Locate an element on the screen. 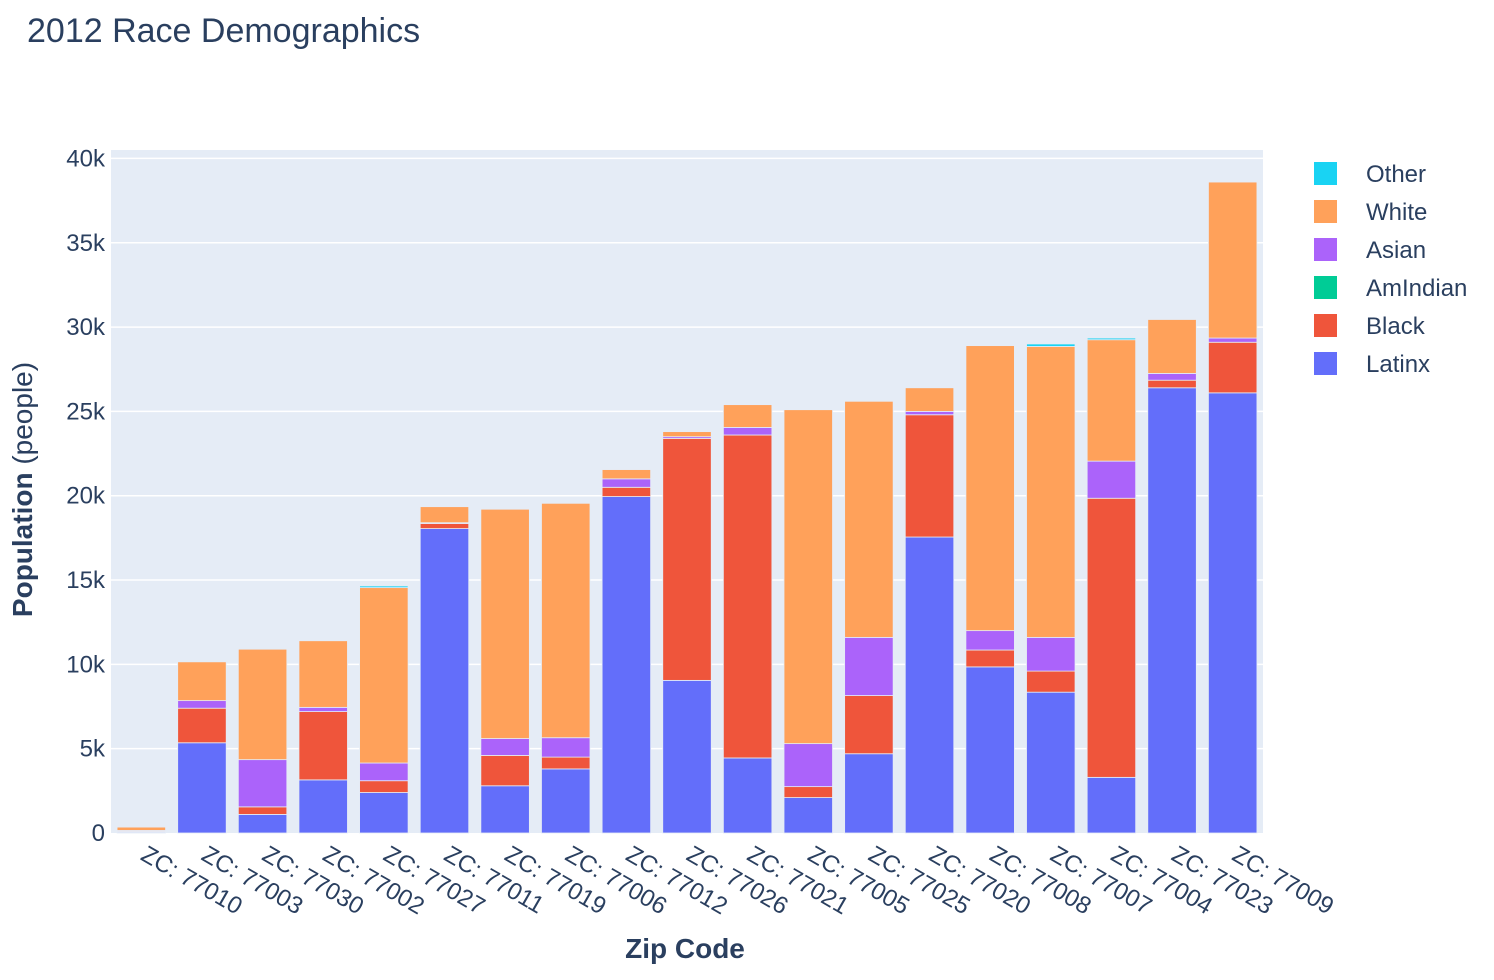 Image resolution: width=1494 pixels, height=980 pixels. y-axis-ticks: 0 5k 10k 15k 20k 25k 30k 35k 40k is located at coordinates (86, 496).